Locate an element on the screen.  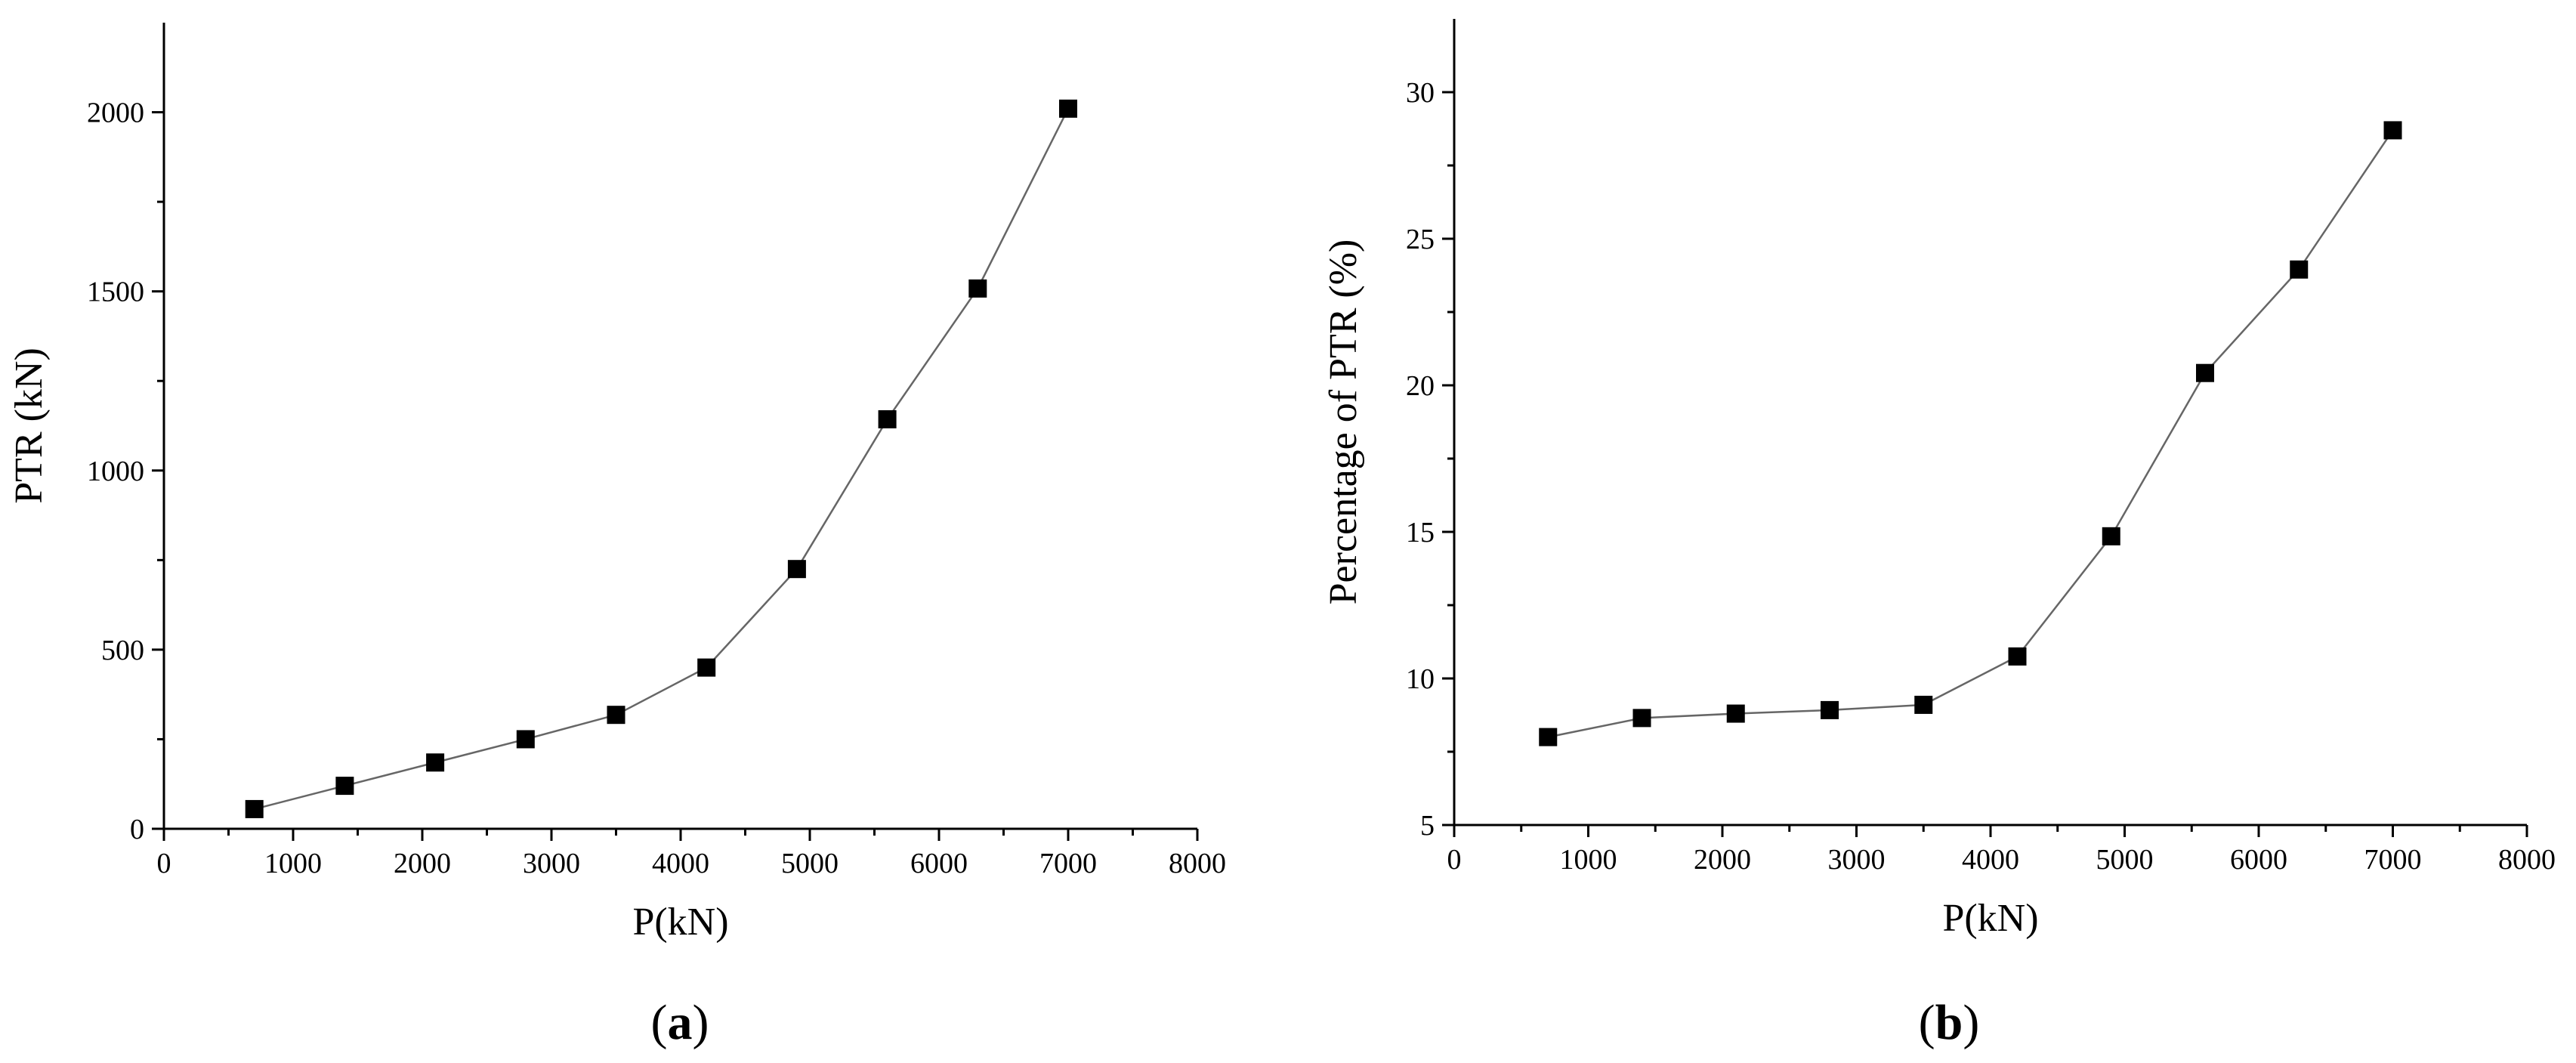
panel-a-x-axis-label: P(kN) is located at coordinates (680, 922).